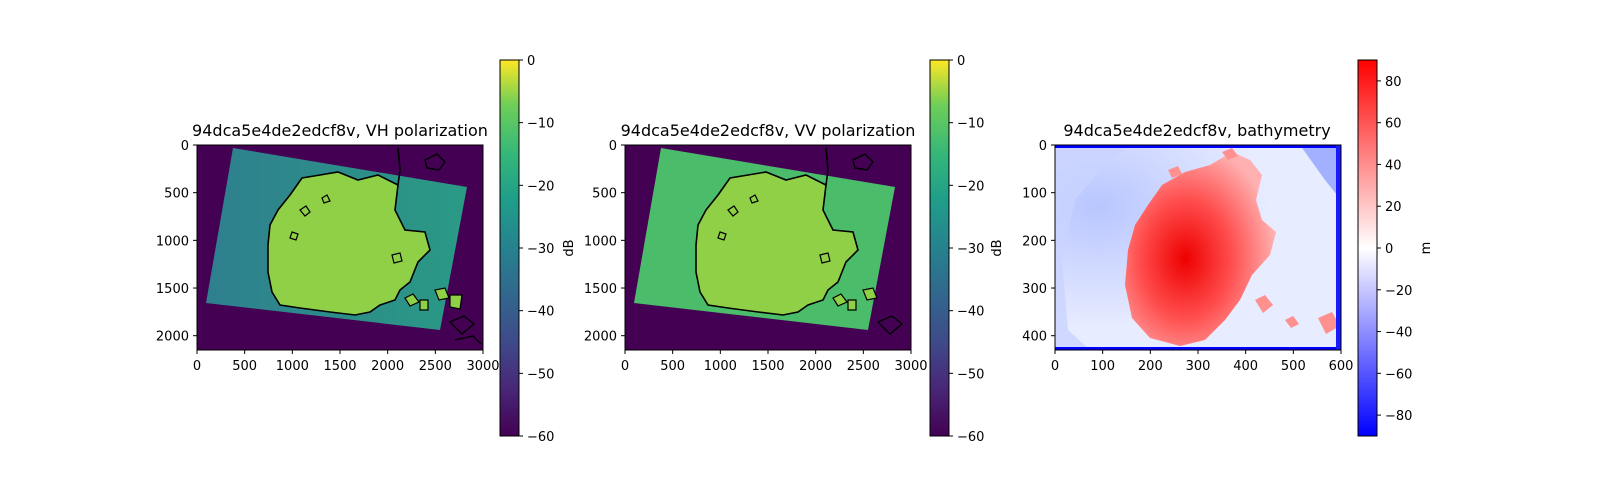 This screenshot has height=500, width=1600. I want to click on vv-colorbar-label: dB, so click(997, 247).